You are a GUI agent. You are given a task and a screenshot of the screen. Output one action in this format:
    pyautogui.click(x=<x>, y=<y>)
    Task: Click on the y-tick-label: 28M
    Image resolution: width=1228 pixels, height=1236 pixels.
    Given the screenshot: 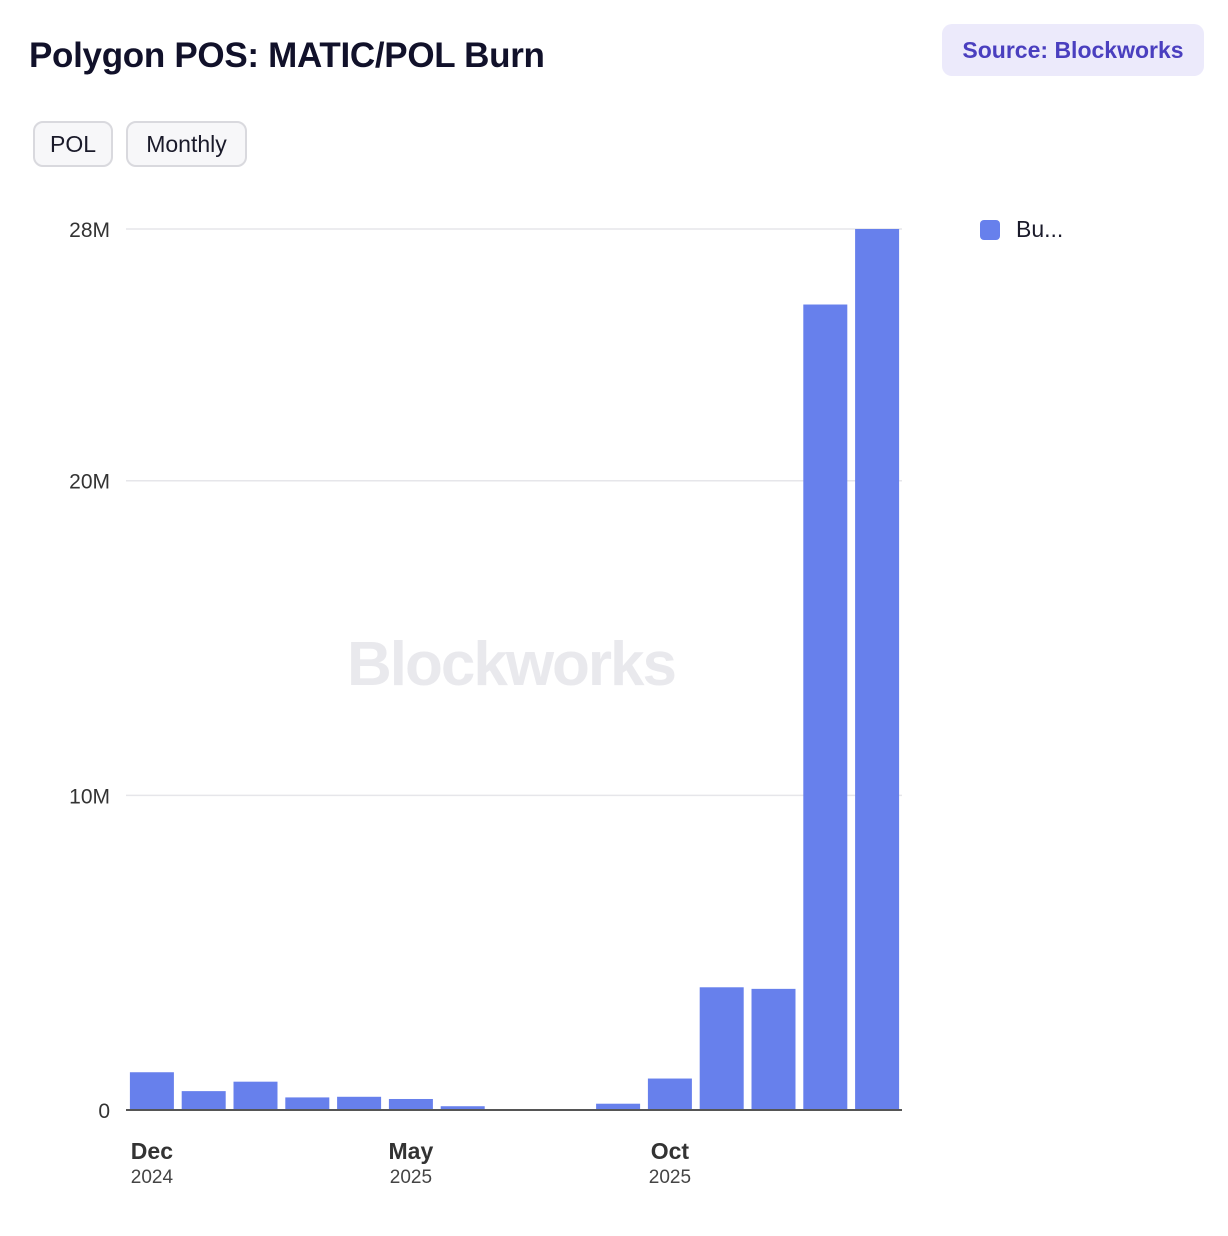 What is the action you would take?
    pyautogui.click(x=89, y=230)
    